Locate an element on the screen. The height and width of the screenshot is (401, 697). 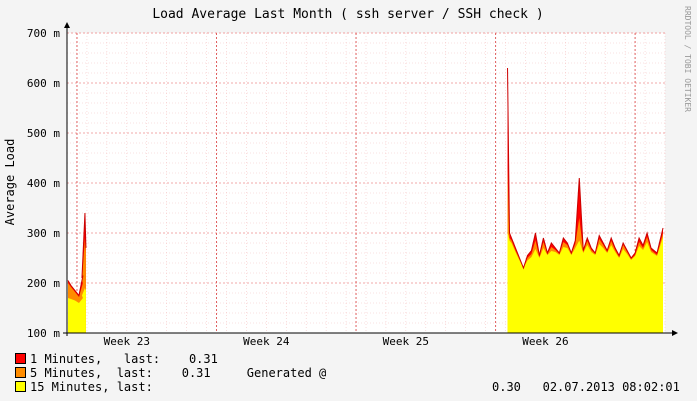
y-tick-label: 200 m is located at coordinates (43, 283).